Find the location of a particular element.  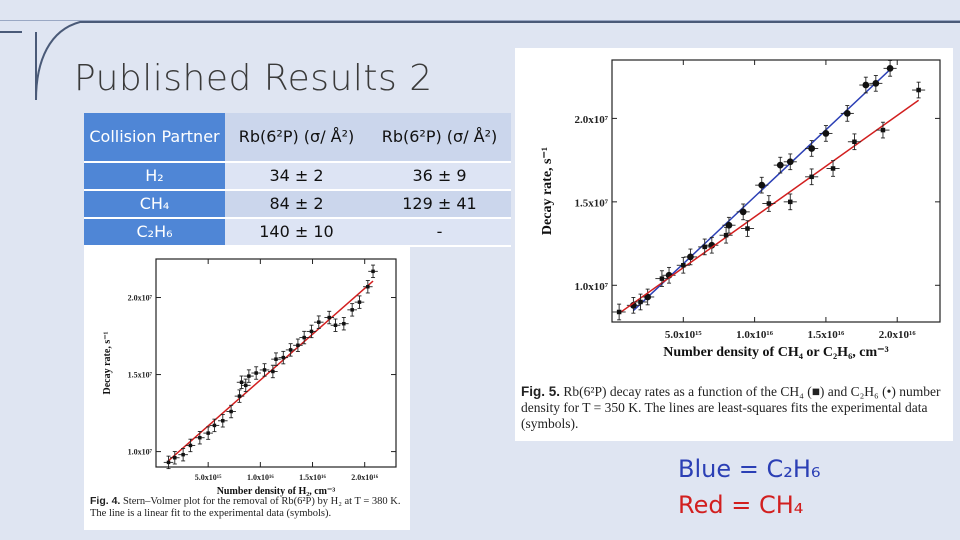

row-value-b: - is located at coordinates (439, 232).